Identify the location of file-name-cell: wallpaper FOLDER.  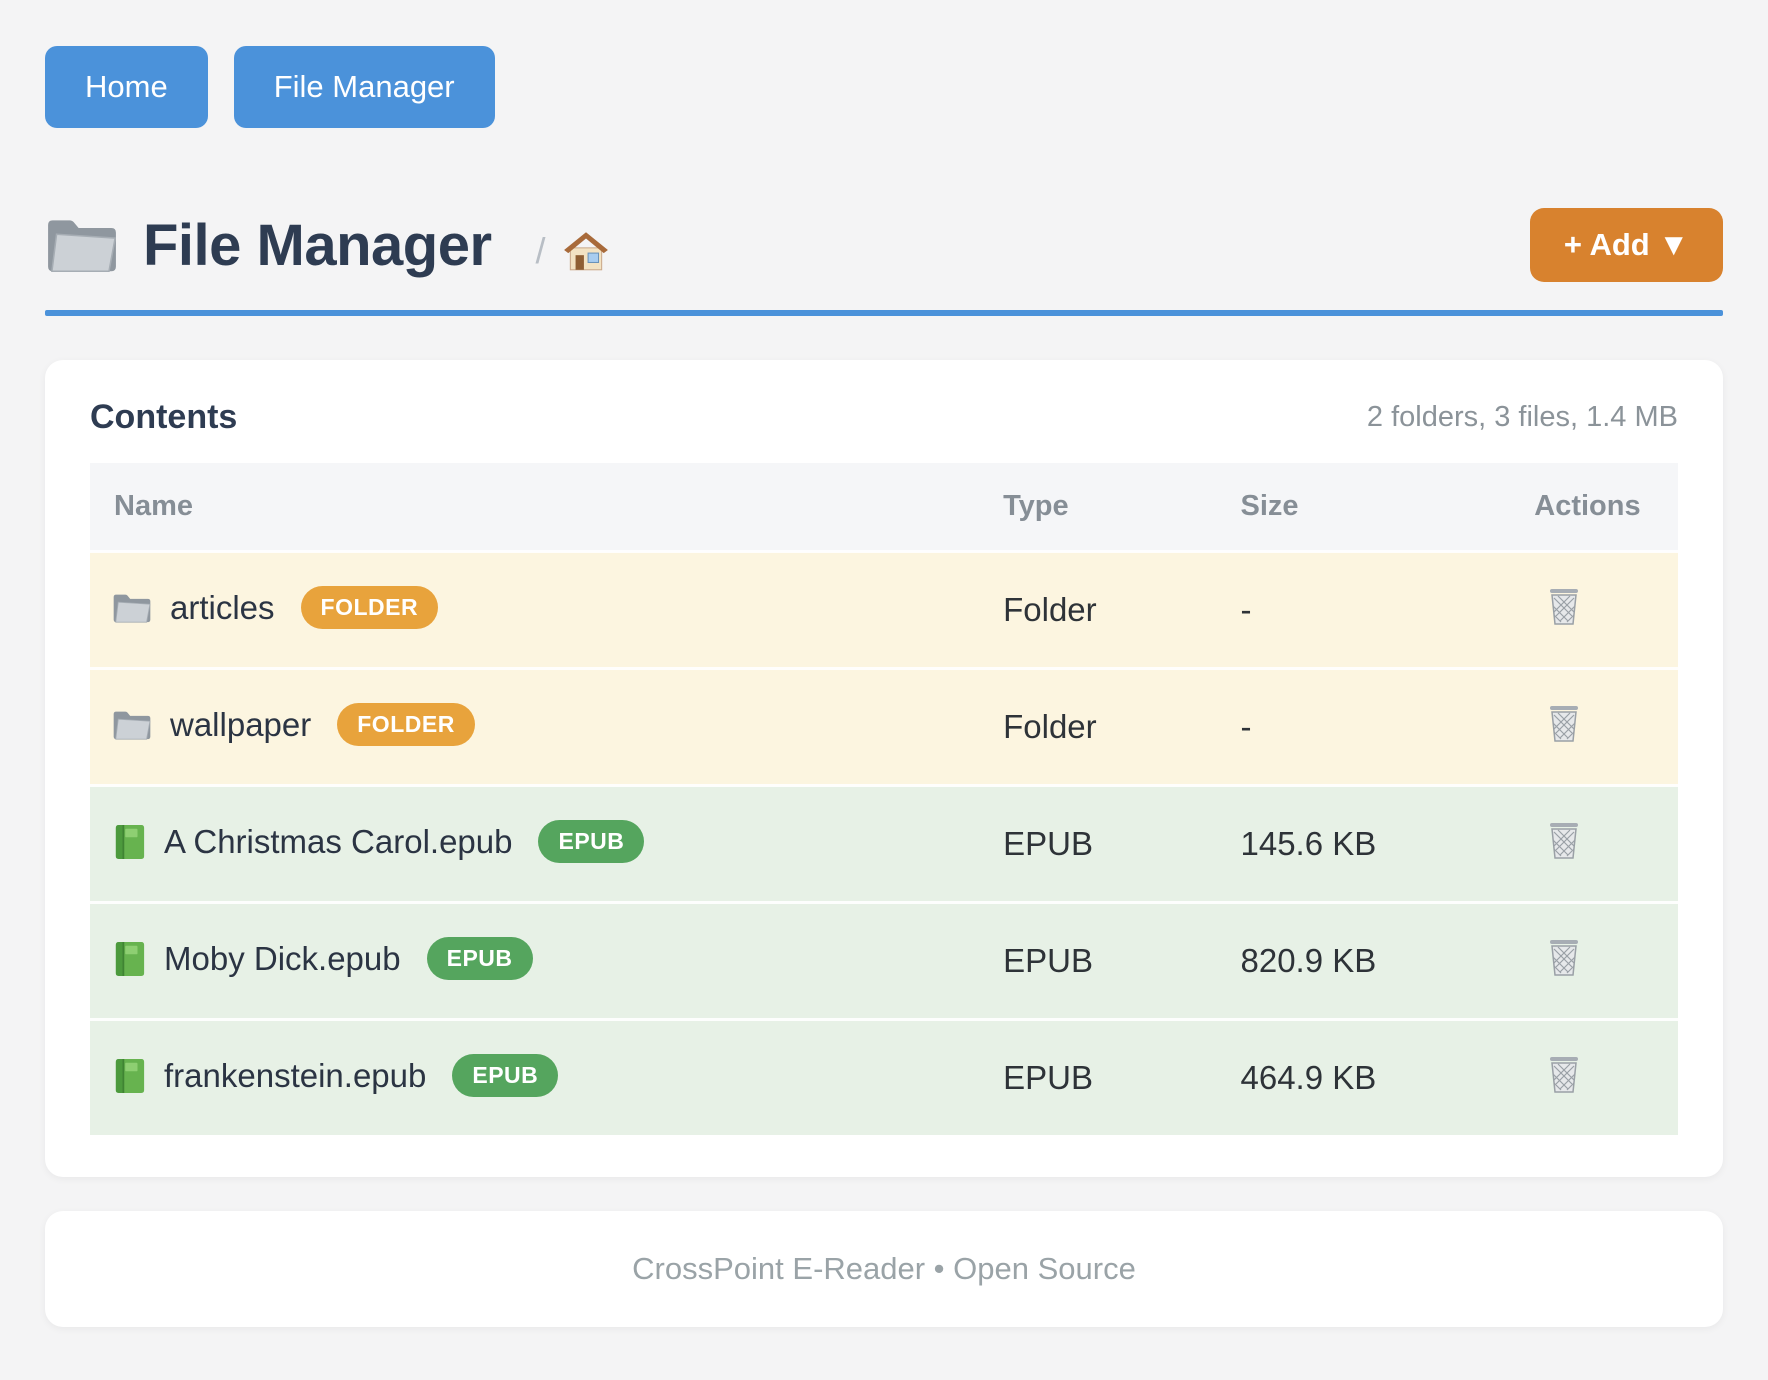
(546, 724).